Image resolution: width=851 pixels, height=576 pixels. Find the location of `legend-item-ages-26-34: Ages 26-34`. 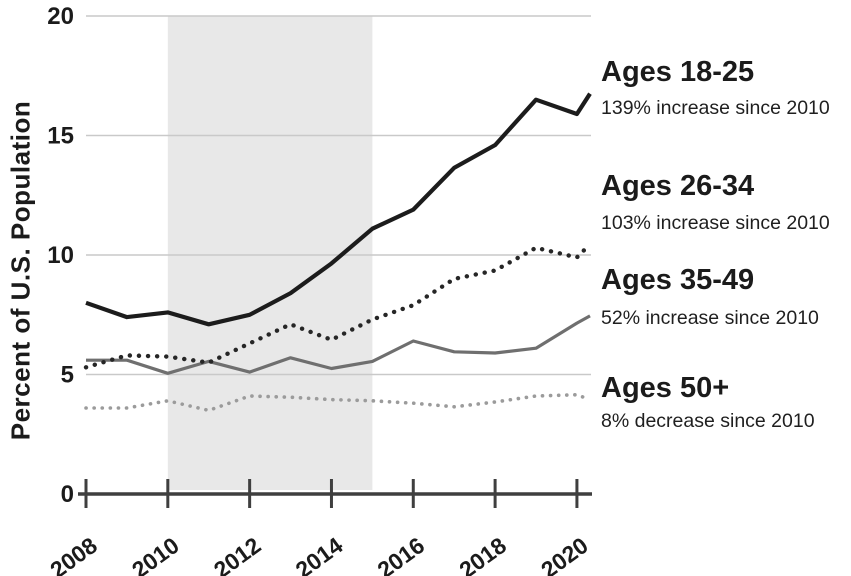

legend-item-ages-26-34: Ages 26-34 is located at coordinates (677, 186).